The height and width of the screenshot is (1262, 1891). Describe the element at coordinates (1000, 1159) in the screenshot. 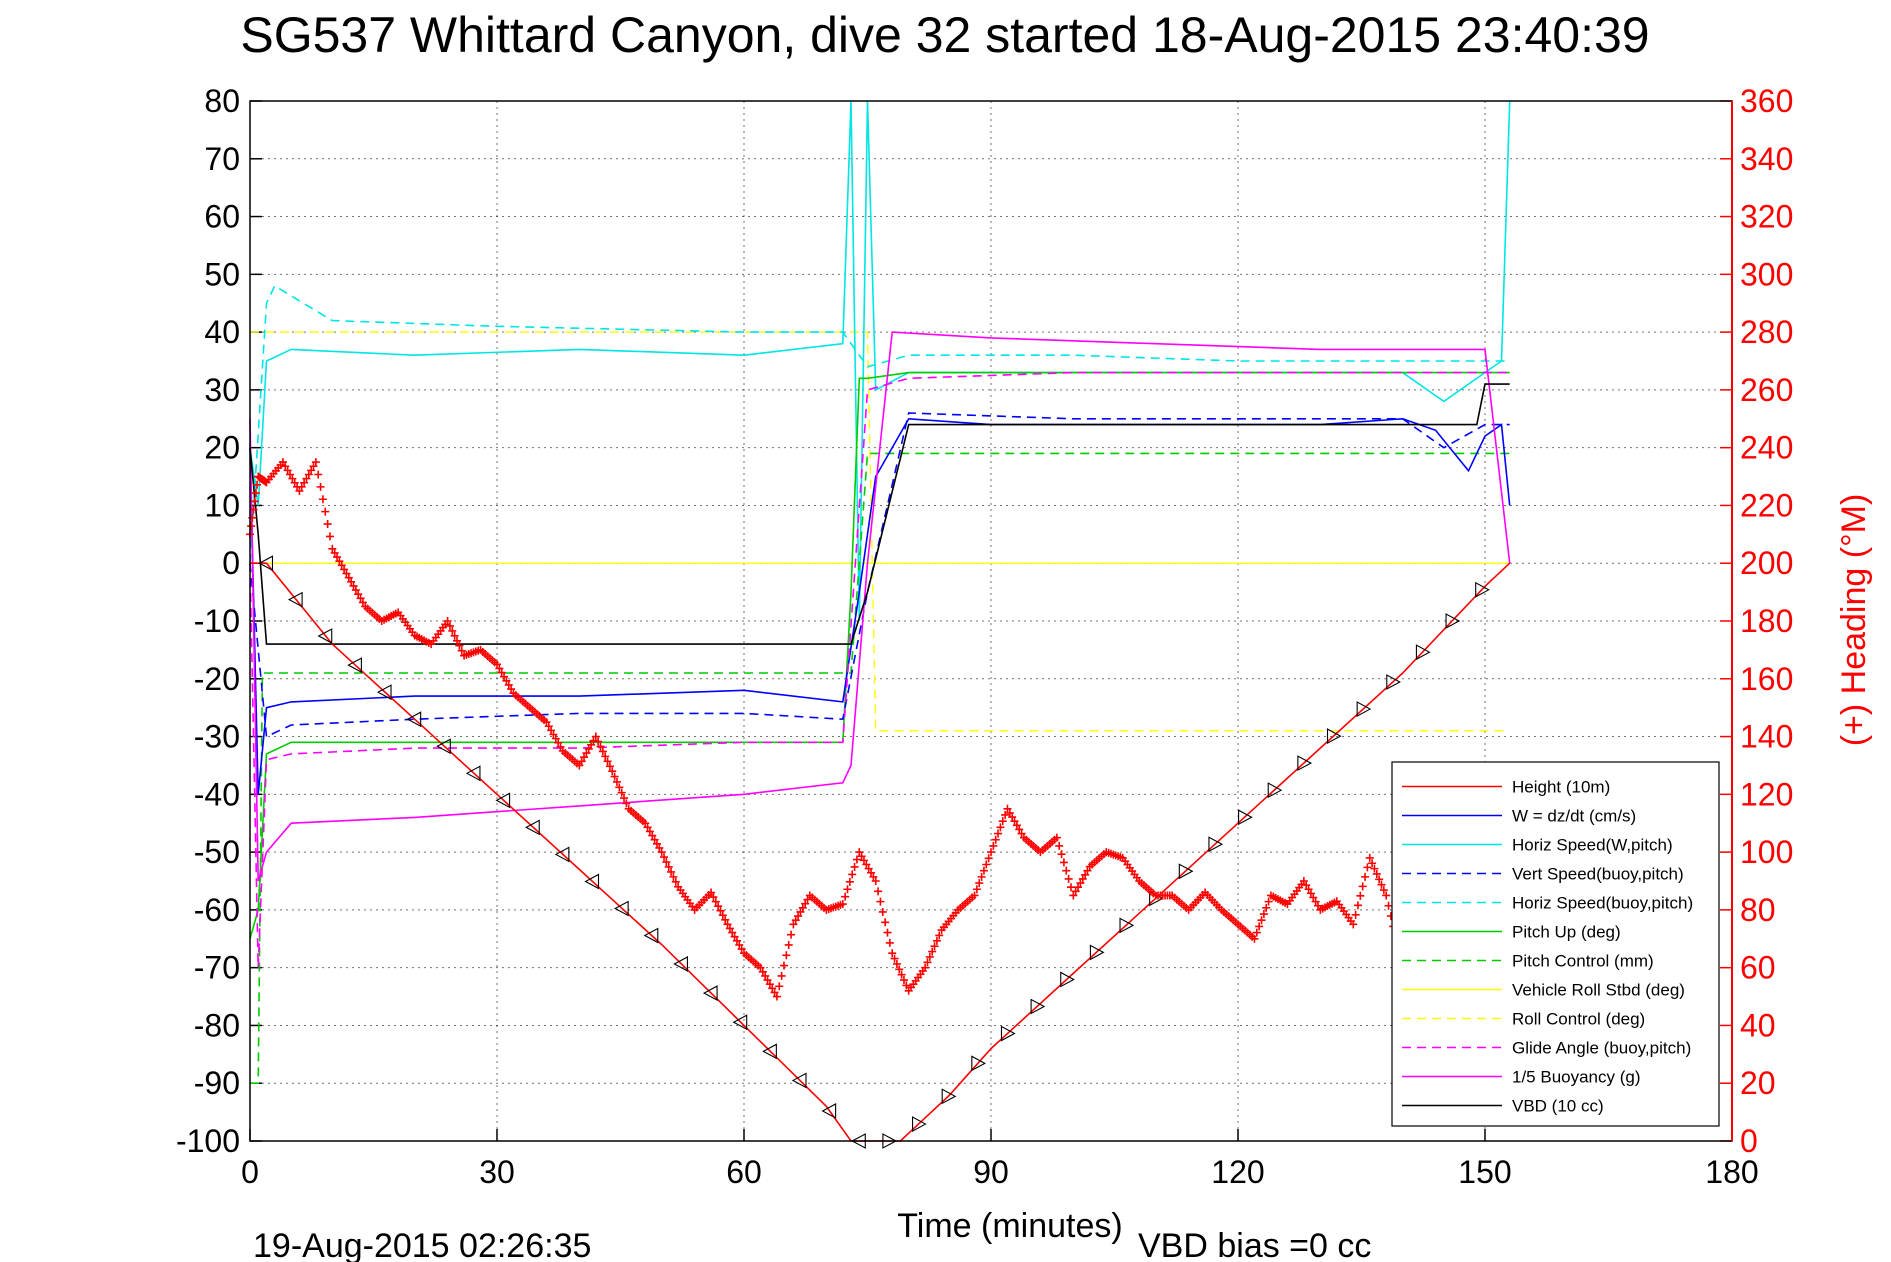

I see `x-axis: 0 30 60 90 120 150 180` at that location.